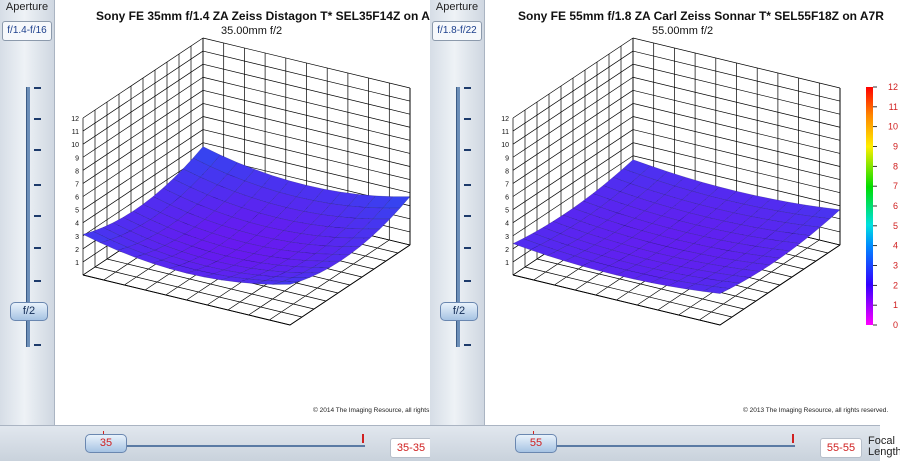 This screenshot has width=900, height=461. Describe the element at coordinates (895, 285) in the screenshot. I see `legend-tick-label: 2` at that location.